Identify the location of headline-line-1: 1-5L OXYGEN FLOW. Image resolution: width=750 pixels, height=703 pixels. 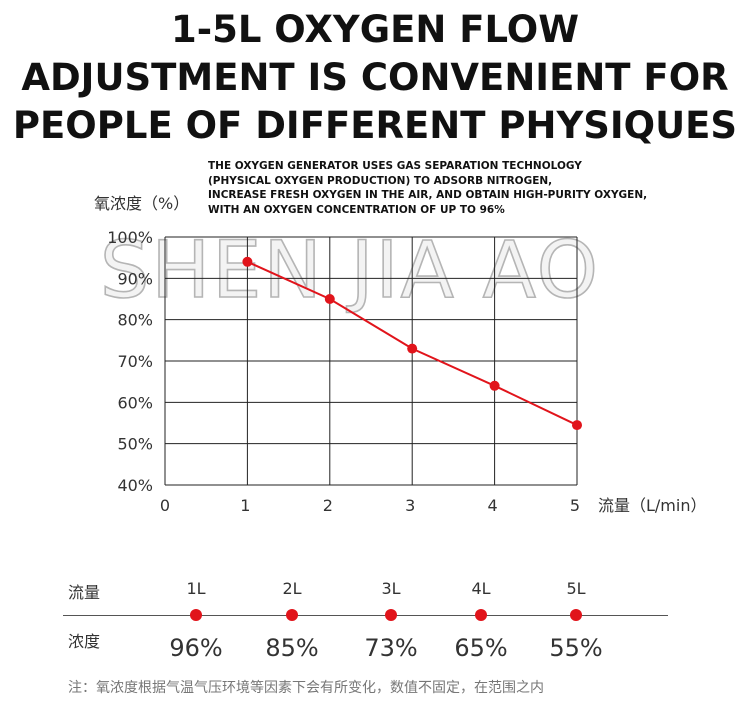
(375, 29).